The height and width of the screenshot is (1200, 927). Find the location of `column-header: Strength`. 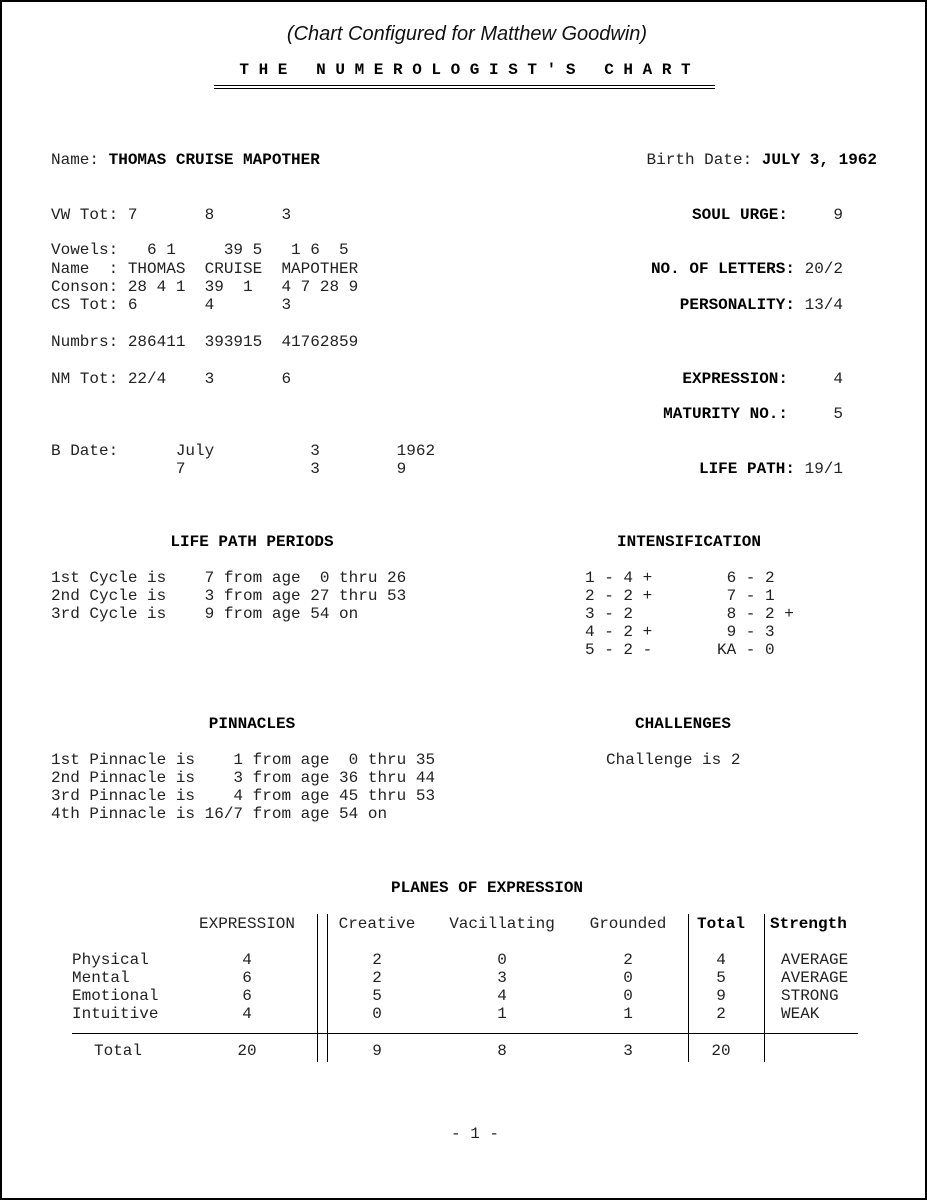

column-header: Strength is located at coordinates (808, 924).